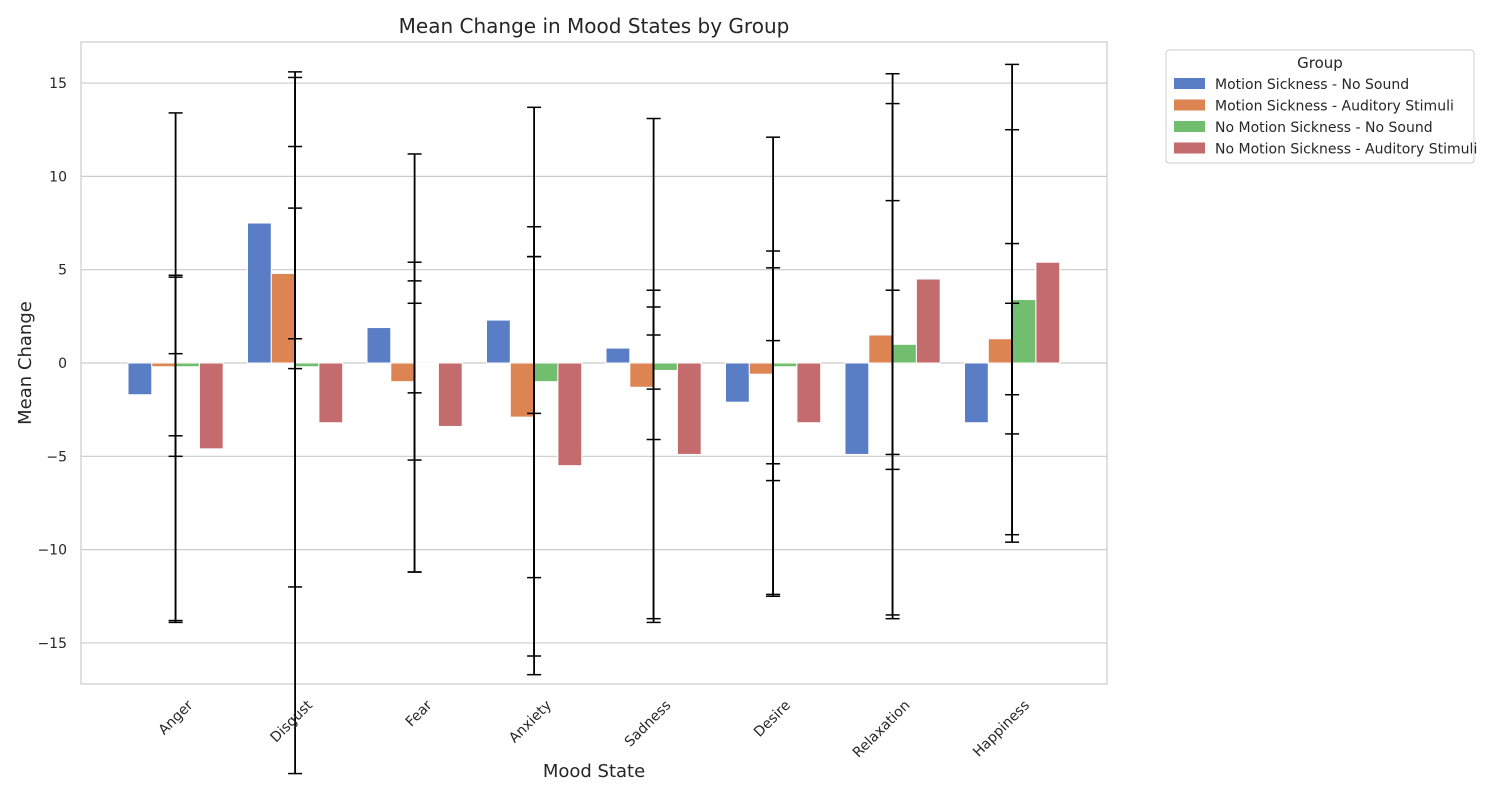  Describe the element at coordinates (1320, 63) in the screenshot. I see `legend-title: Group` at that location.